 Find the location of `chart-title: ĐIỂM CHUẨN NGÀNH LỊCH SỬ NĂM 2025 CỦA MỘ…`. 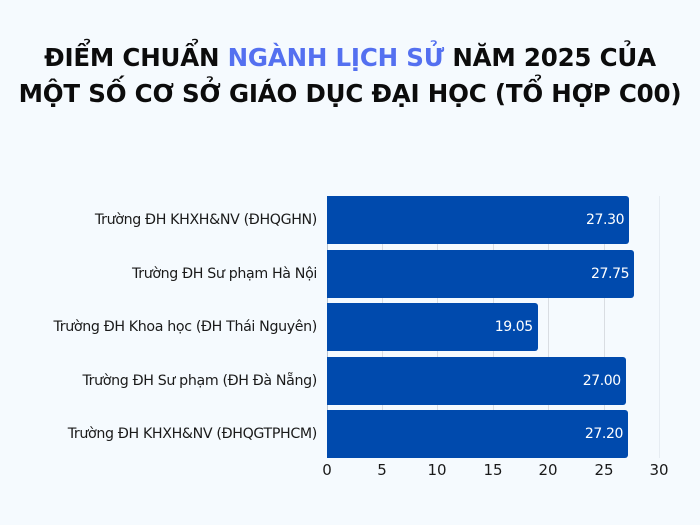

chart-title: ĐIỂM CHUẨN NGÀNH LỊCH SỬ NĂM 2025 CỦA MỘ… is located at coordinates (350, 76).